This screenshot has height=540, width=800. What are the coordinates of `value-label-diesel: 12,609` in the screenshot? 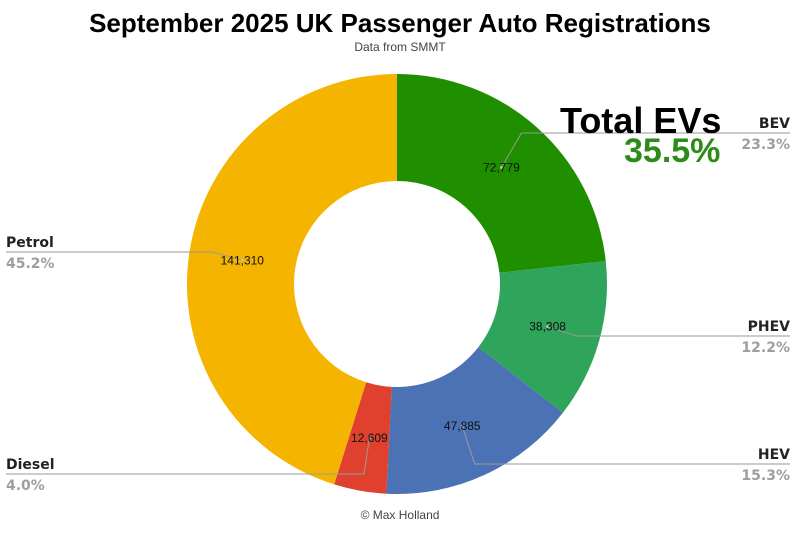 It's located at (369, 438).